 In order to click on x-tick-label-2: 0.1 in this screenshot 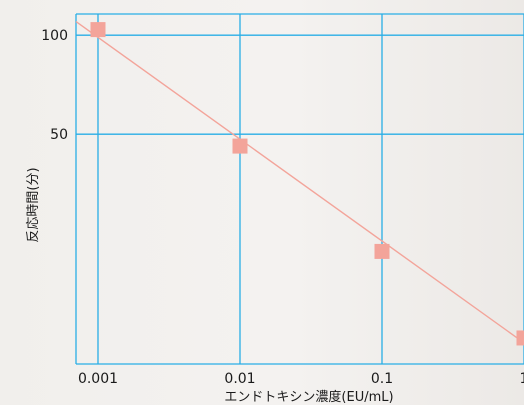, I will do `click(382, 379)`.